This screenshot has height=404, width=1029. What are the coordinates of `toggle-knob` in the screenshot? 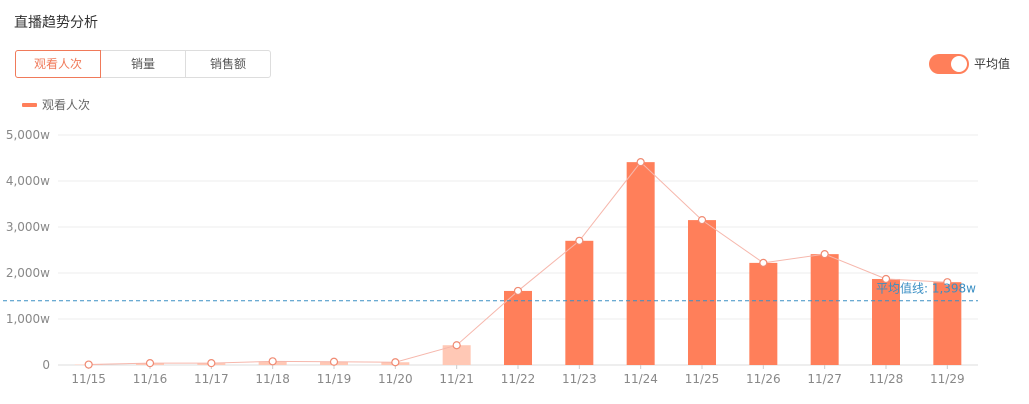 It's located at (959, 64).